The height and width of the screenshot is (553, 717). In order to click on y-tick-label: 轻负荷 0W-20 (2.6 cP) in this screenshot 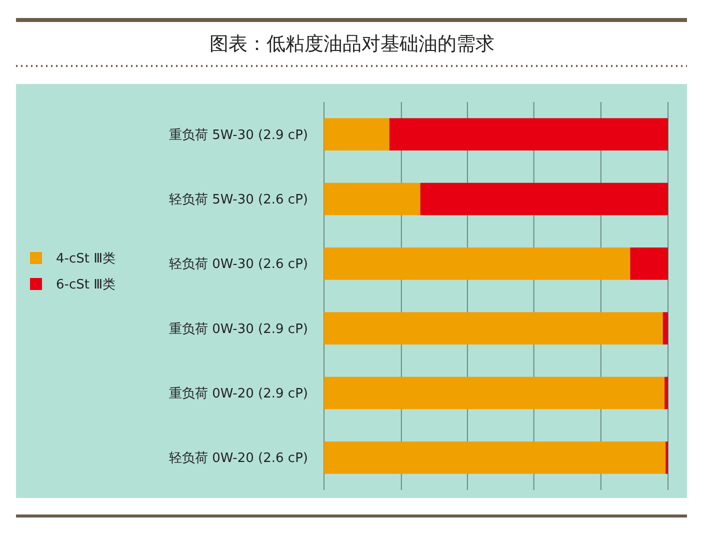, I will do `click(238, 458)`.